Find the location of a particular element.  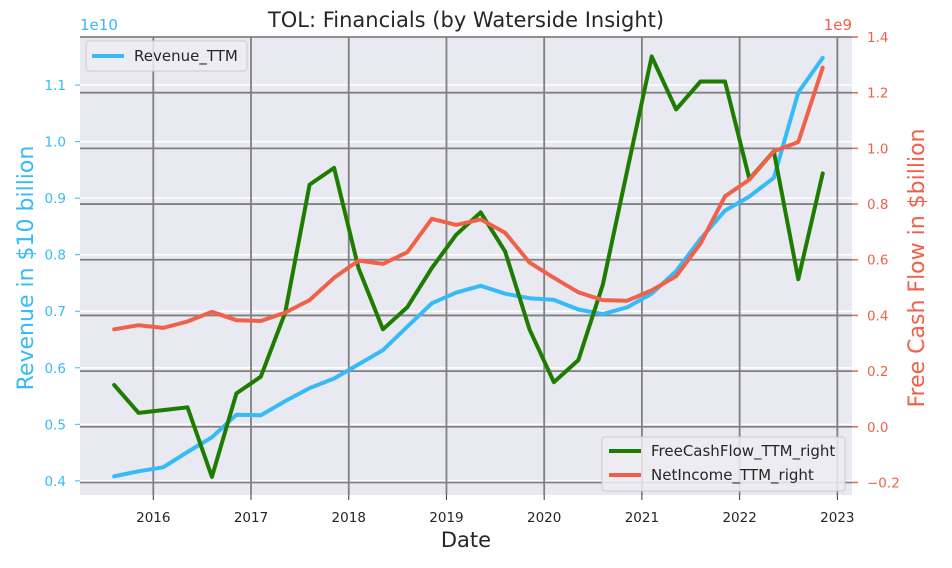

right-axis-label: Free Cash Flow in $billion is located at coordinates (917, 268).